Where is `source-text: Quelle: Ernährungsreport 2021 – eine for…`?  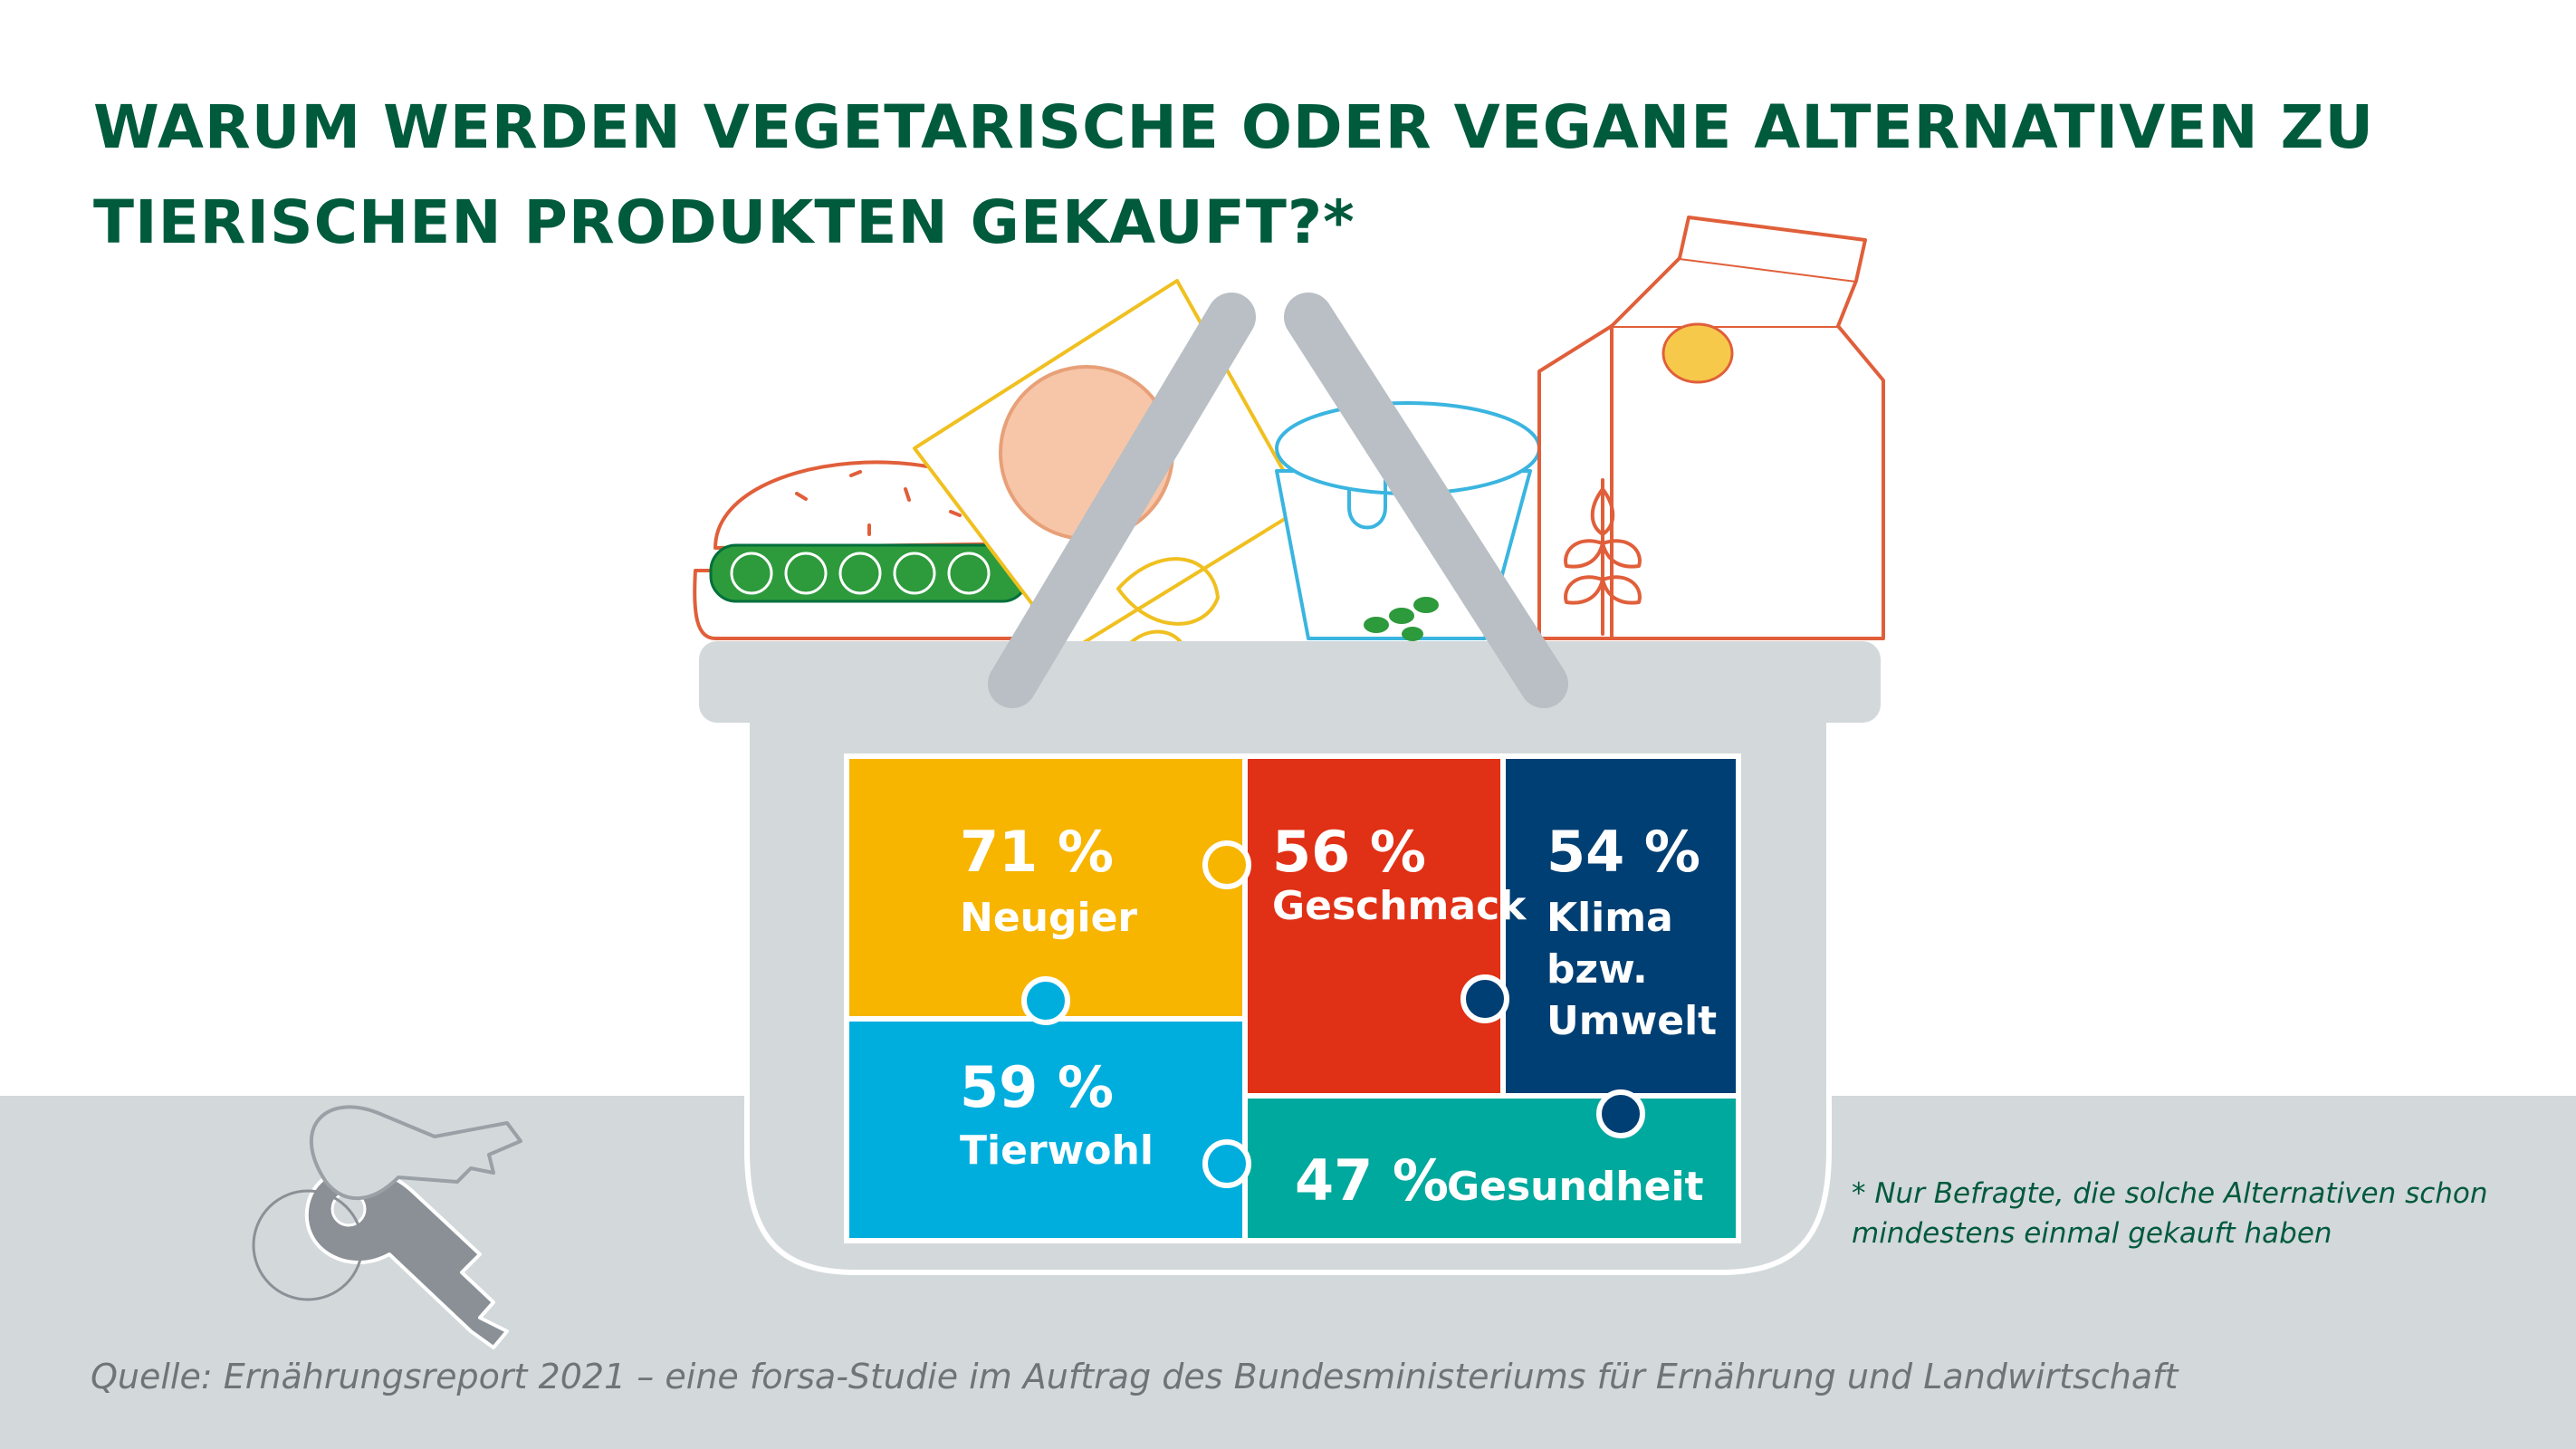 source-text: Quelle: Ernährungsreport 2021 – eine for… is located at coordinates (1135, 1376).